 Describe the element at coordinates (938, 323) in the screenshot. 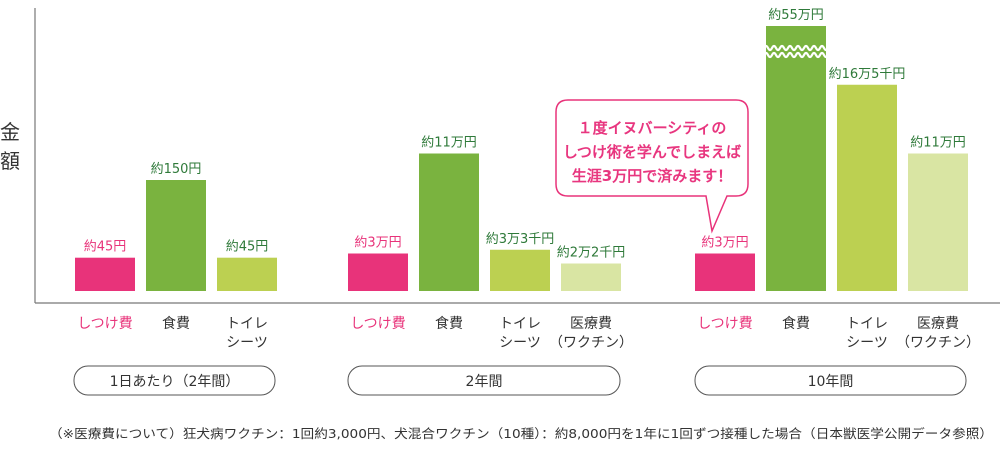

I see `category-label-g2-b3-l0: 医療費` at that location.